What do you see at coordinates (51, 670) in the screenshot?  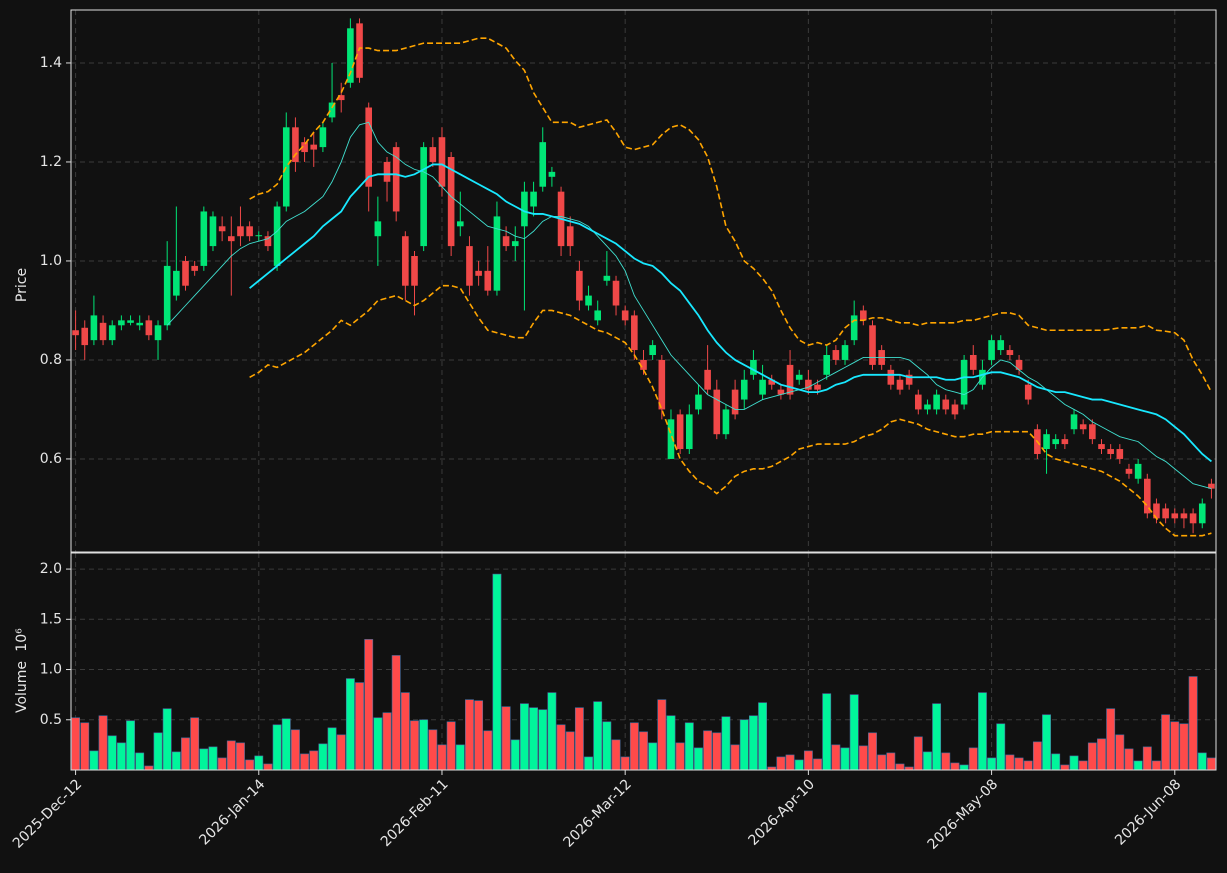 I see `y-tick-label: 1.0` at bounding box center [51, 670].